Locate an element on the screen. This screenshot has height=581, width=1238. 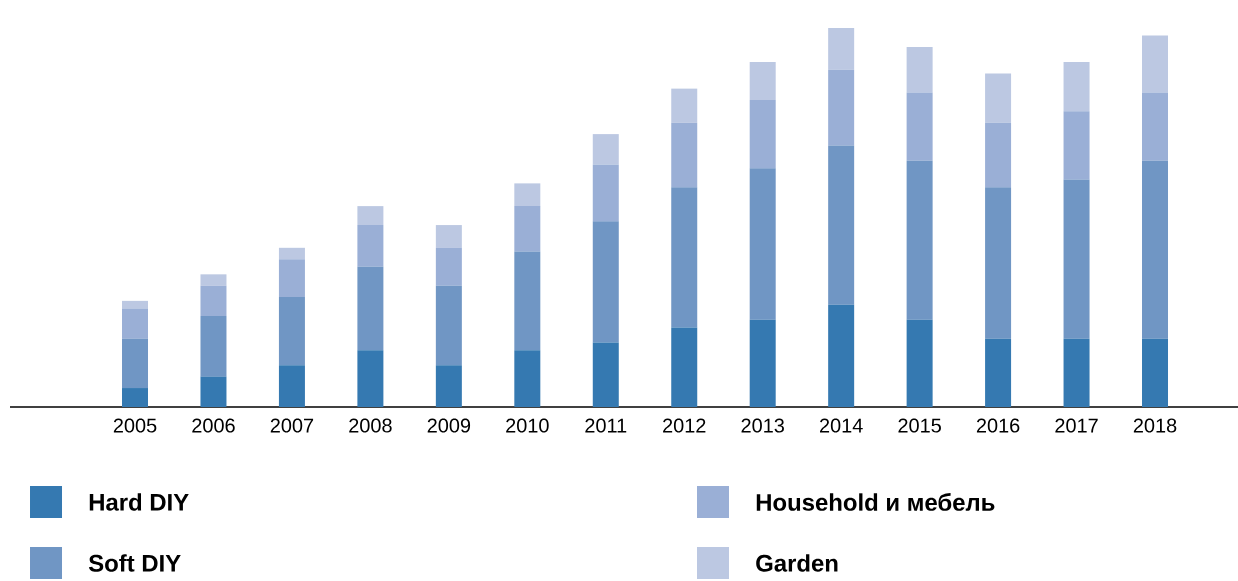
x-tick-label: 2017 is located at coordinates (1076, 425).